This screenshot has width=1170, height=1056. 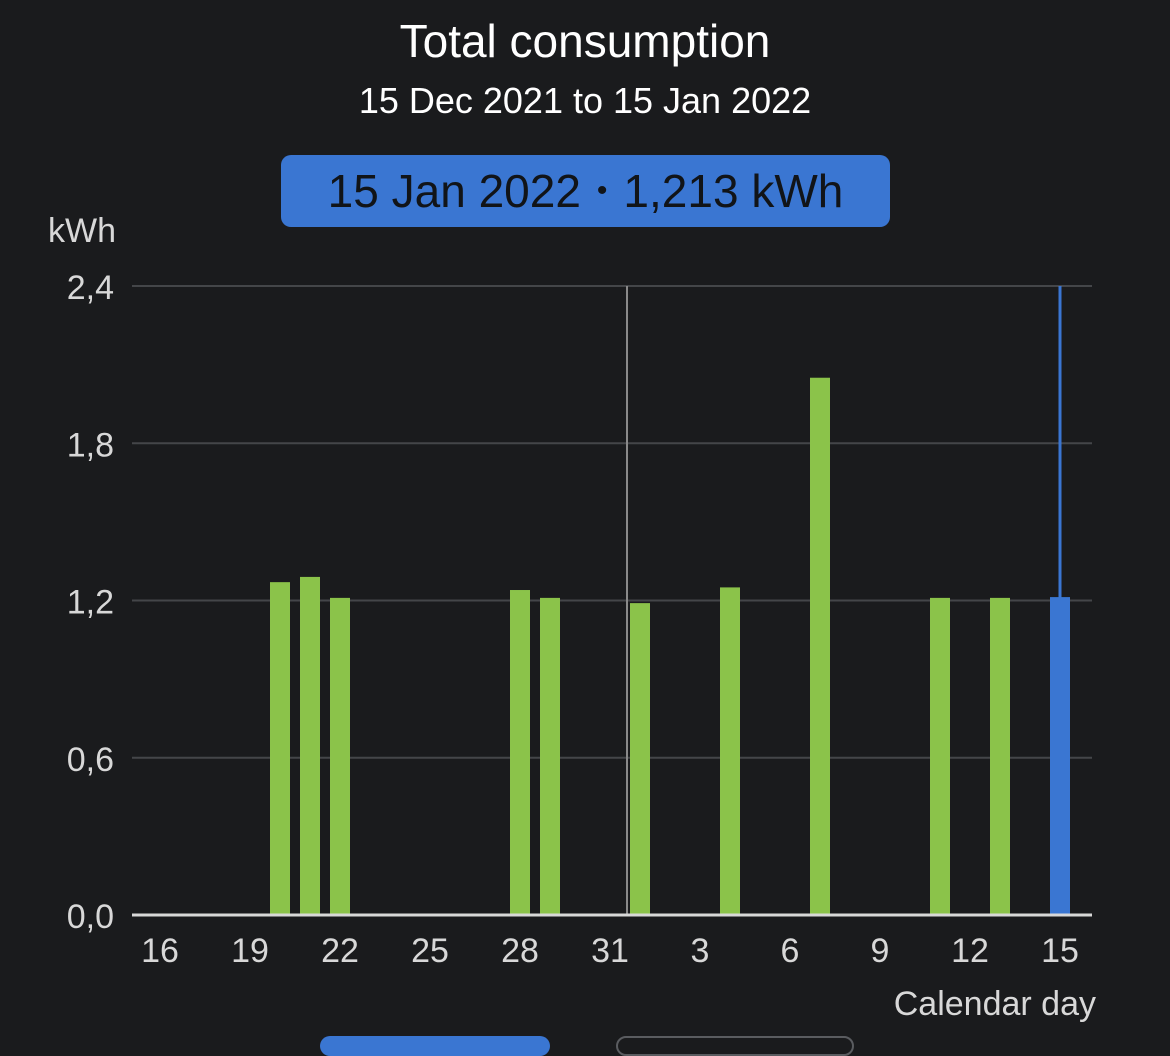 What do you see at coordinates (430, 951) in the screenshot?
I see `x-tick-label: 25` at bounding box center [430, 951].